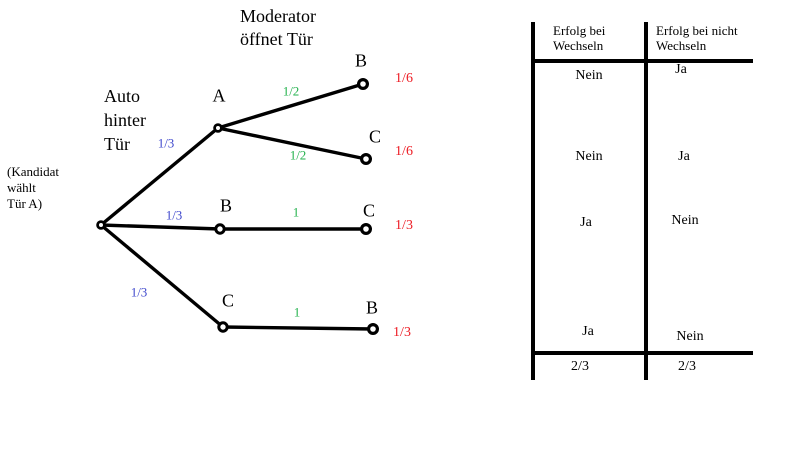 The height and width of the screenshot is (450, 800). What do you see at coordinates (139, 292) in the screenshot?
I see `prob-root-c: 1/3` at bounding box center [139, 292].